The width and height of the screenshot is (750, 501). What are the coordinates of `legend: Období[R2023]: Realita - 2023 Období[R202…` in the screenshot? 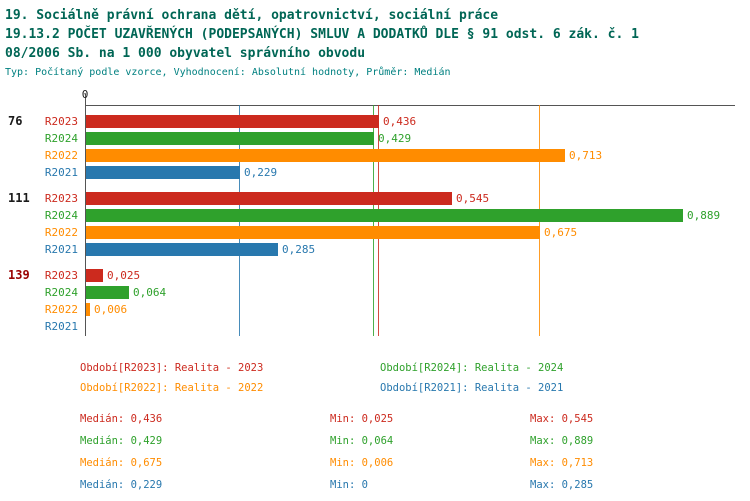 It's located at (321, 382).